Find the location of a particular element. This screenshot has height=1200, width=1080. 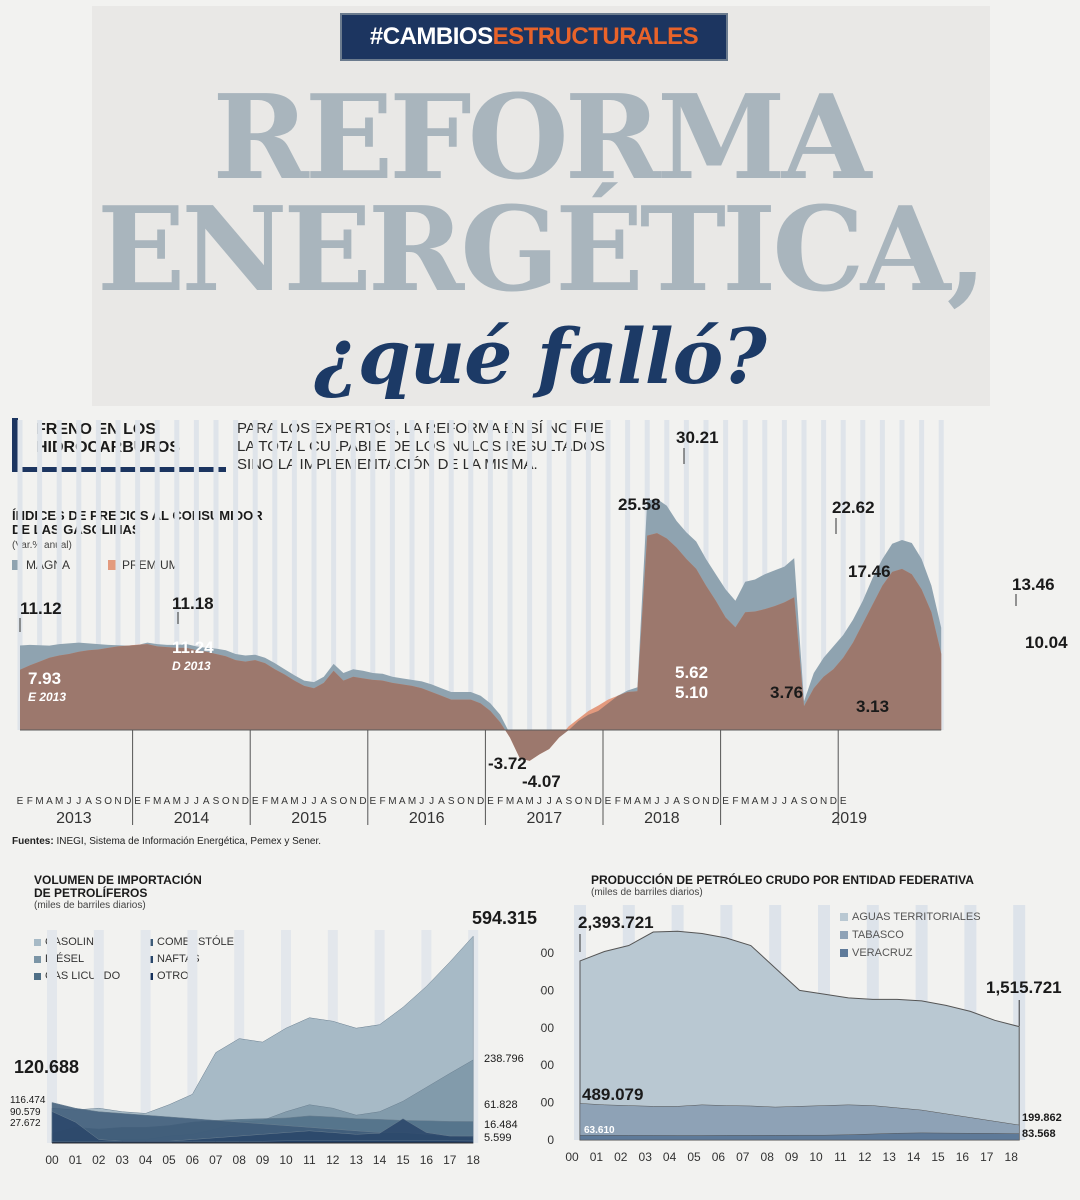

y-tick-label: 1,000 is located at coordinates (547, 1065).